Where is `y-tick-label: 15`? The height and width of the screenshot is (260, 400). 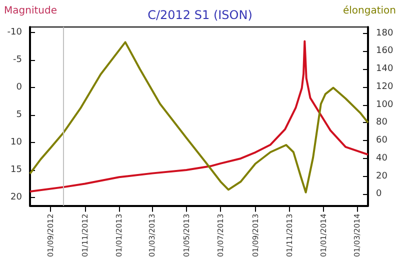
y-tick-label: 15 is located at coordinates (16, 170).